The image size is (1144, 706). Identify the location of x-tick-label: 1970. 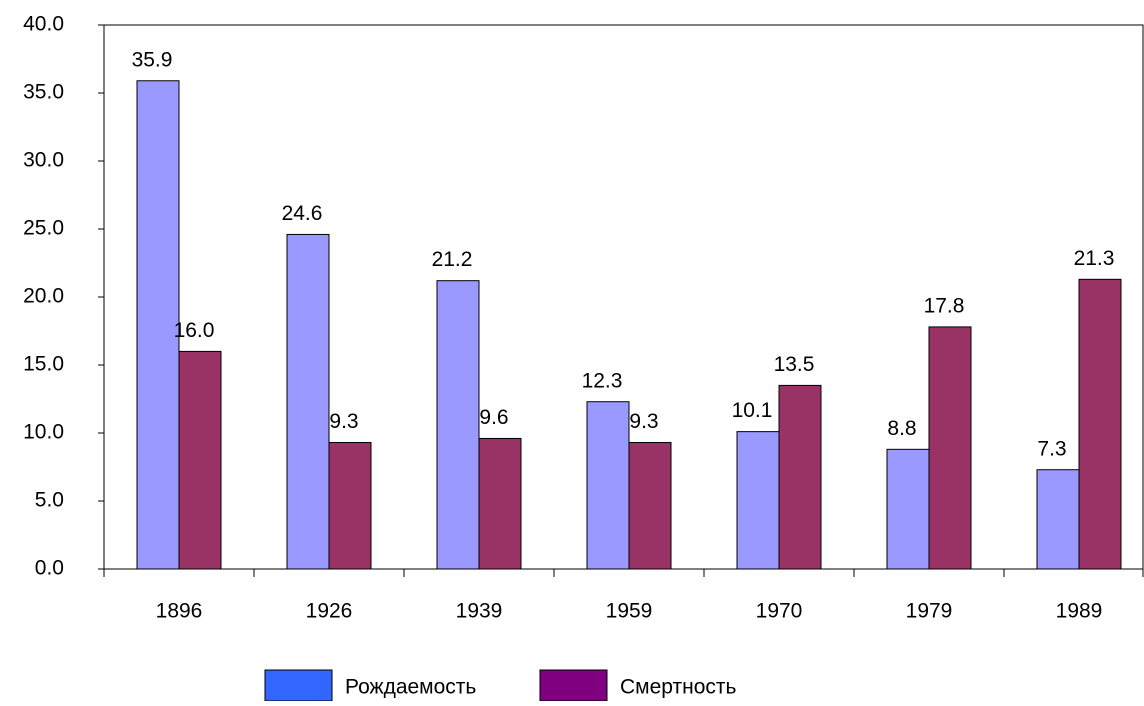
(779, 611).